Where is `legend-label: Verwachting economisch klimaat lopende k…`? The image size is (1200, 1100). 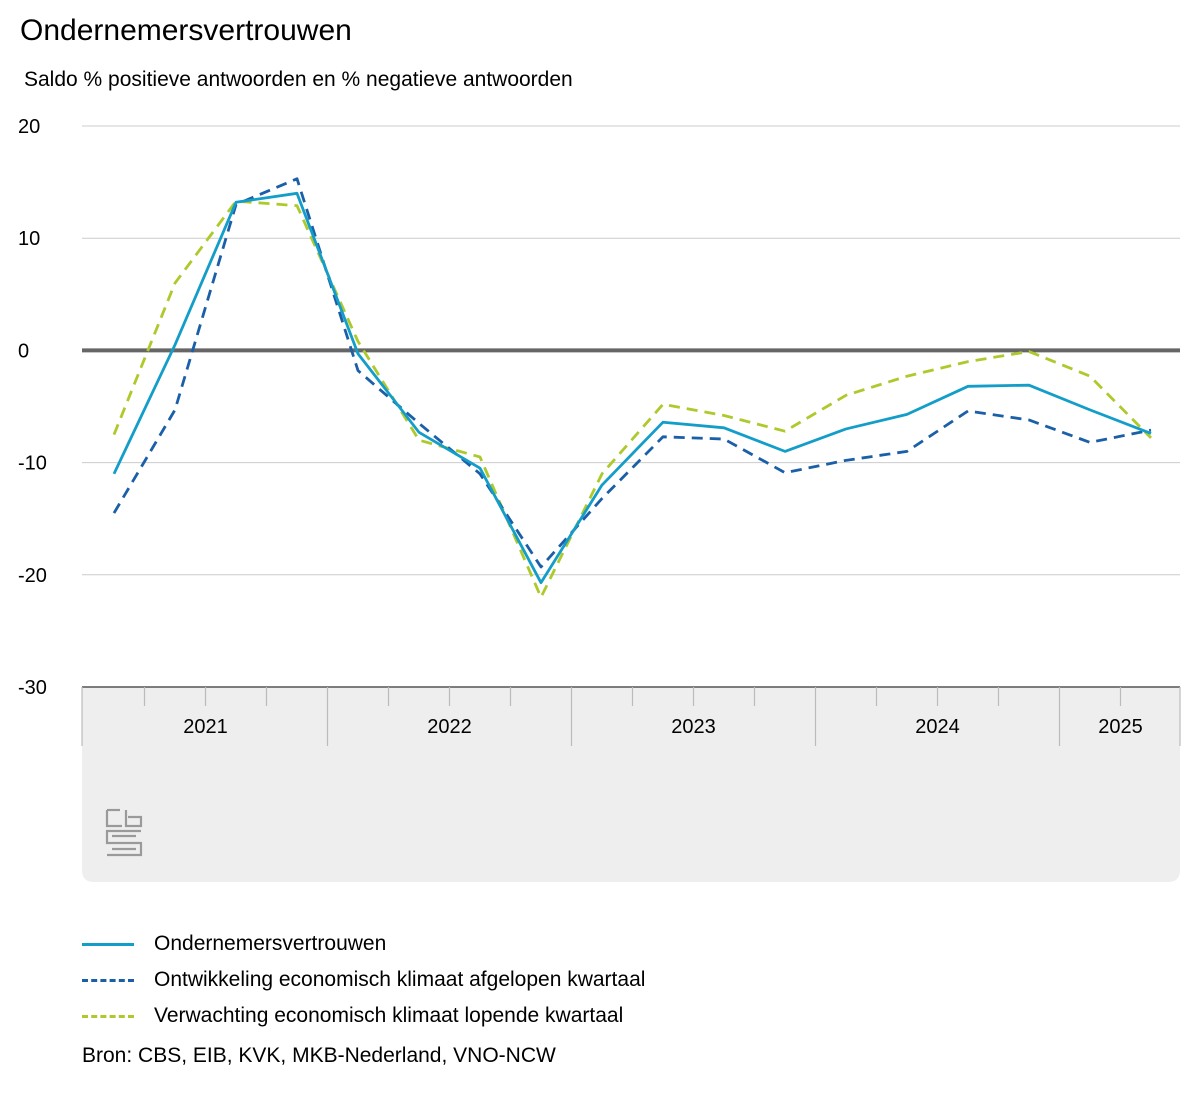 legend-label: Verwachting economisch klimaat lopende k… is located at coordinates (389, 1015).